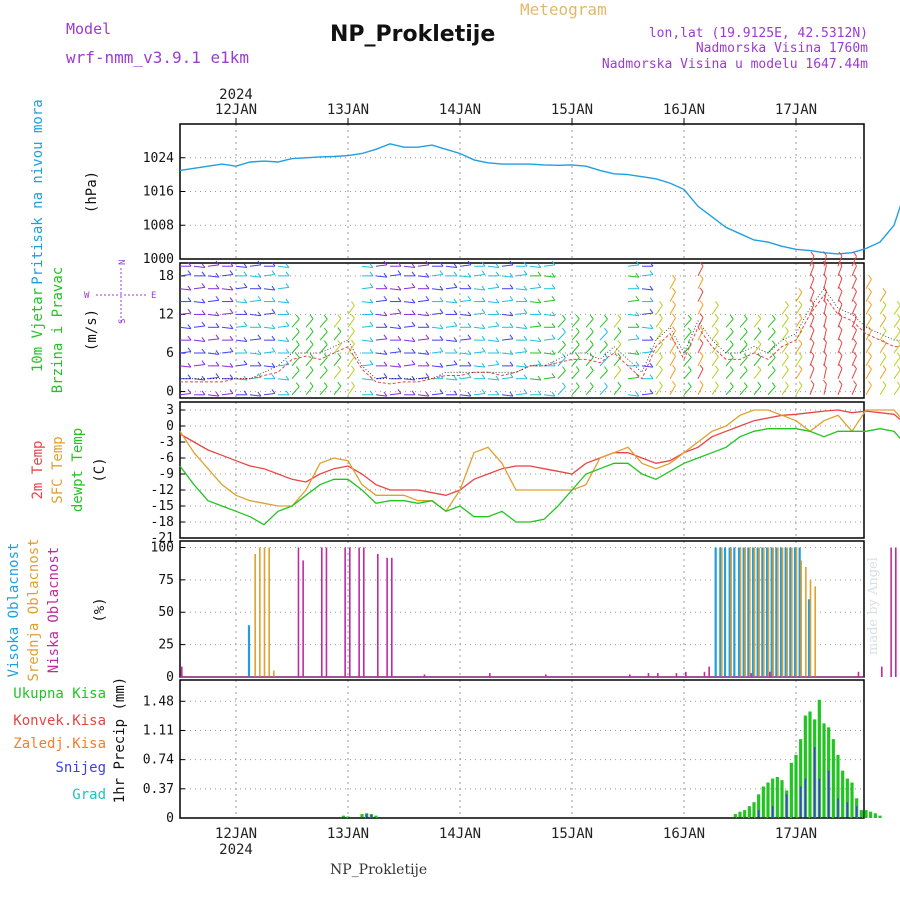  What do you see at coordinates (80, 768) in the screenshot?
I see `precip-legend-3: Snijeg` at bounding box center [80, 768].